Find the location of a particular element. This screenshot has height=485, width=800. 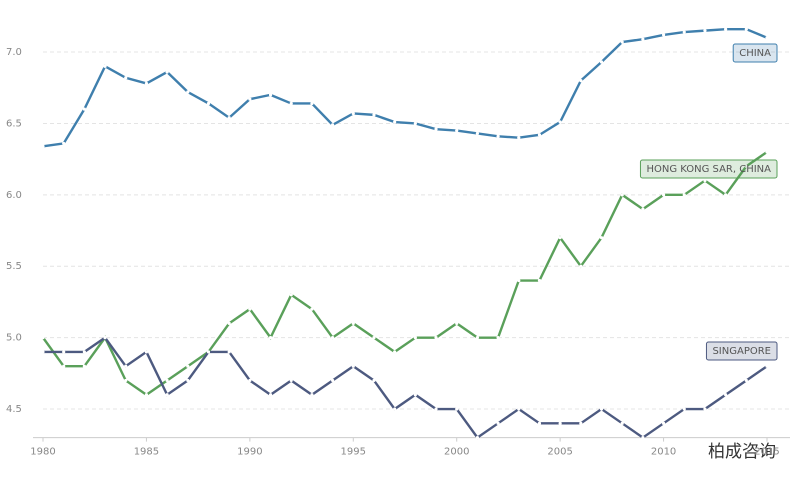

x-tick-label: 2015 is located at coordinates (766, 452).